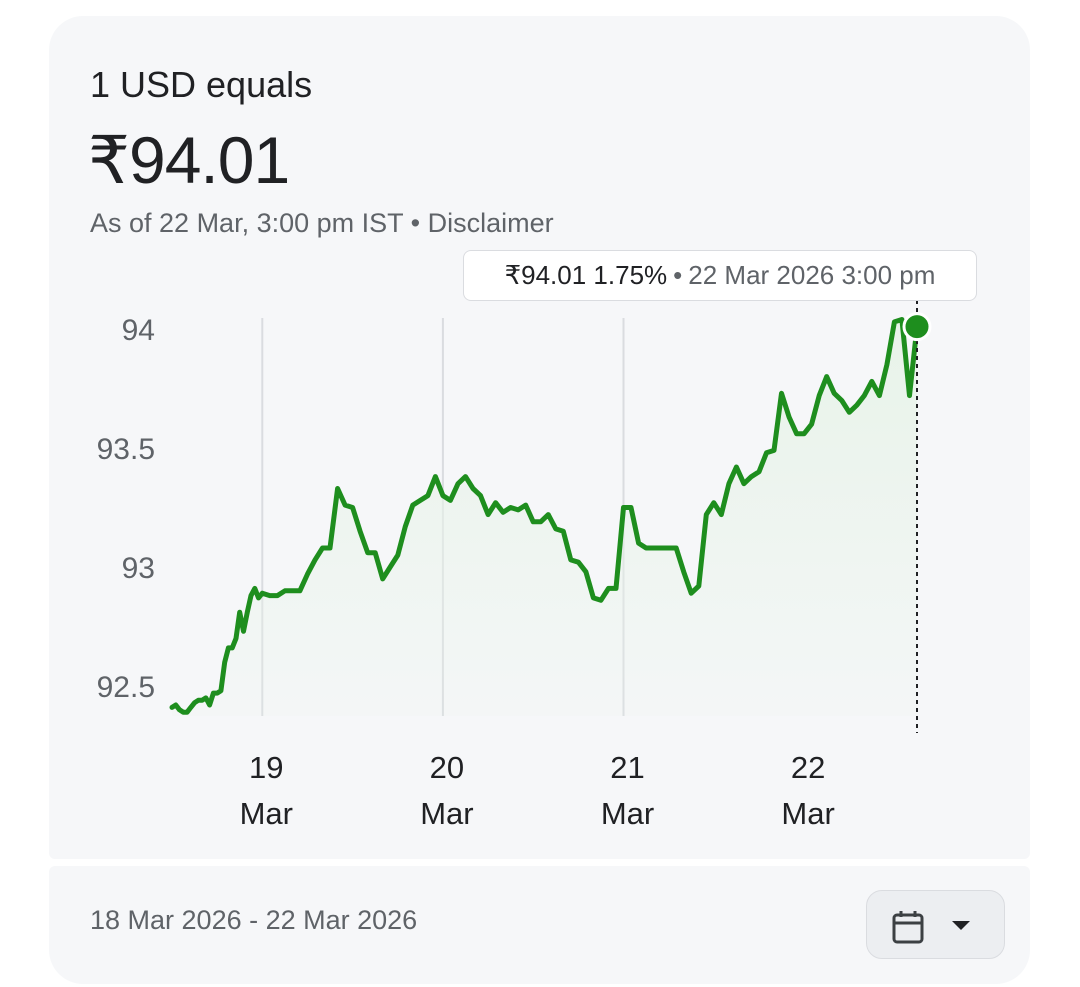 The image size is (1080, 987). Describe the element at coordinates (630, 275) in the screenshot. I see `tooltip-change: 1.75%` at that location.